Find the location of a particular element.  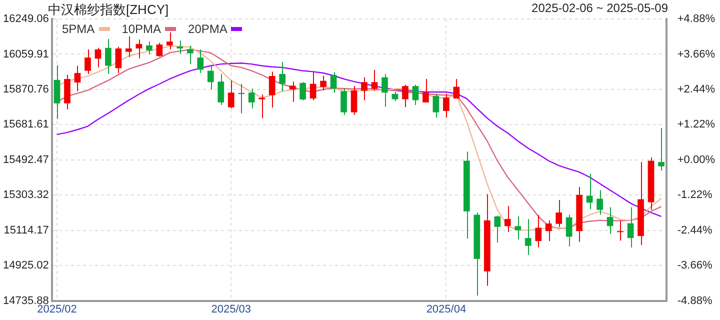

y2-tick-label: -3.66% is located at coordinates (694, 266).